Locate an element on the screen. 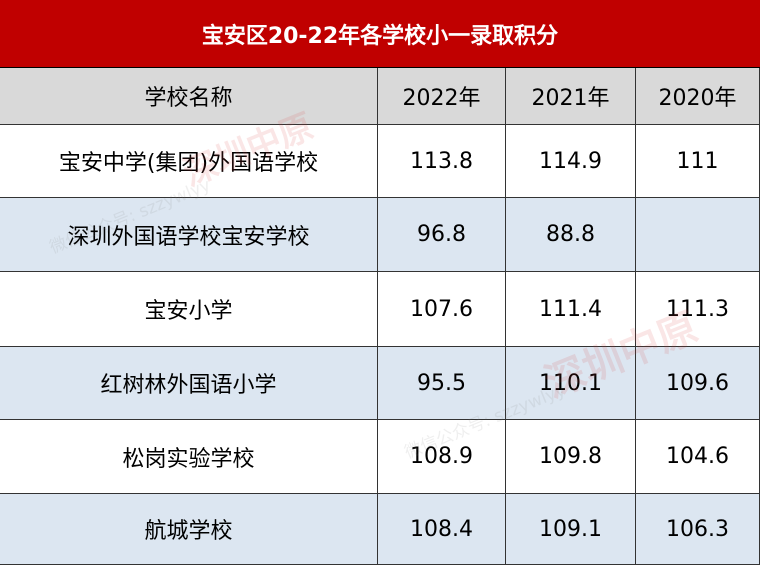  school-name: 宝安中学(集团)外国语学校 is located at coordinates (189, 161).